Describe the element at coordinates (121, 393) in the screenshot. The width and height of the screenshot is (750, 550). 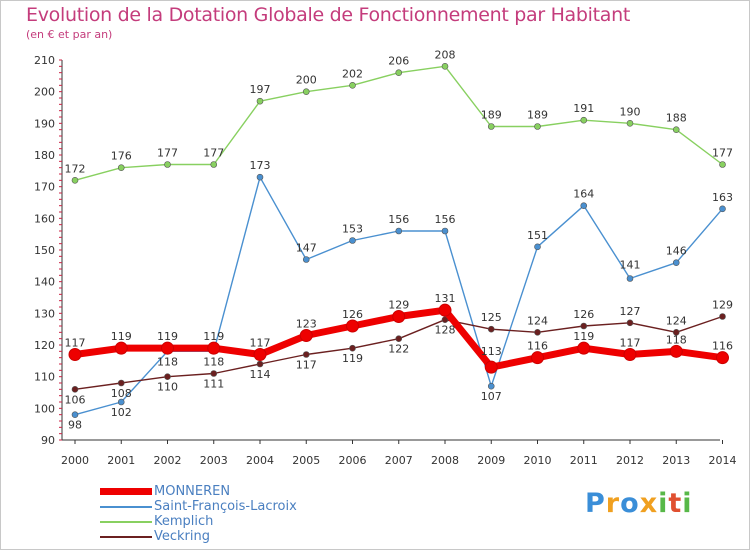
I see `data-label-veckring: 108` at that location.